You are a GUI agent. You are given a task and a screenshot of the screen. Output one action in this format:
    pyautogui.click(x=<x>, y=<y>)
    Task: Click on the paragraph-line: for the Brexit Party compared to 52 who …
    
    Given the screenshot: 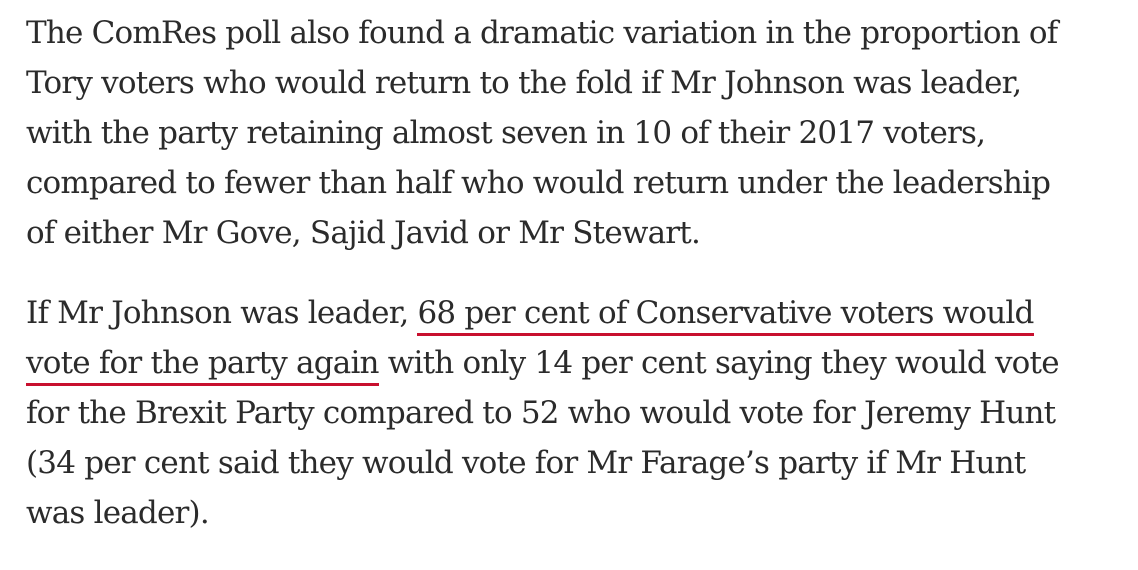 What is the action you would take?
    pyautogui.click(x=541, y=413)
    